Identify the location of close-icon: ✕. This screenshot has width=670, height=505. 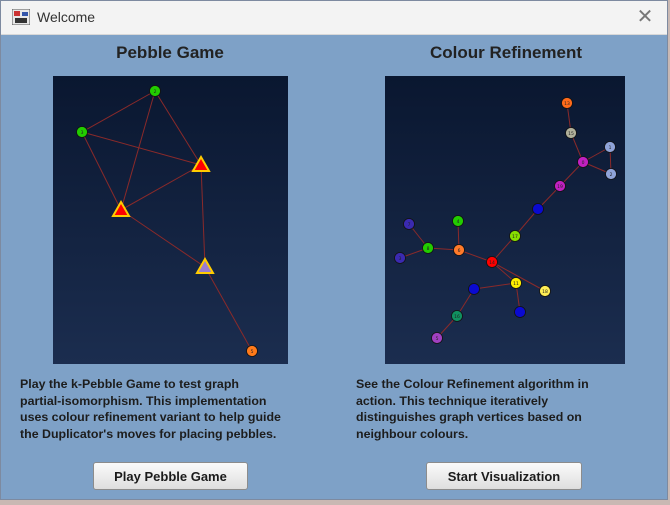
(645, 17).